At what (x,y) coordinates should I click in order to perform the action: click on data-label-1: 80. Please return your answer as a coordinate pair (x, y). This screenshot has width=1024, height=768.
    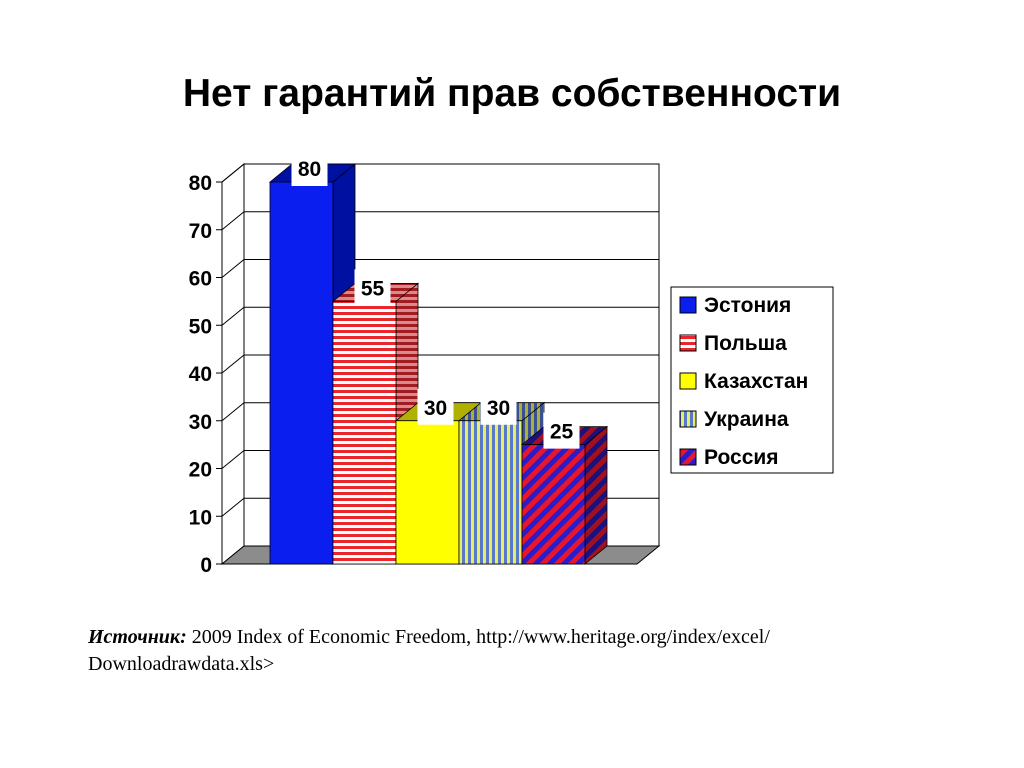
    Looking at the image, I should click on (309, 168).